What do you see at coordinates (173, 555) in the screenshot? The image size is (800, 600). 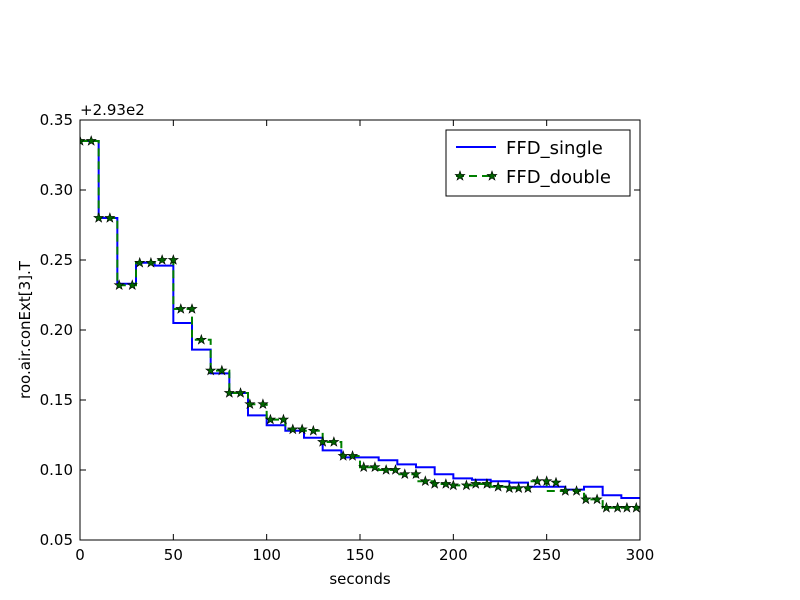 I see `x-tick-label: 50` at bounding box center [173, 555].